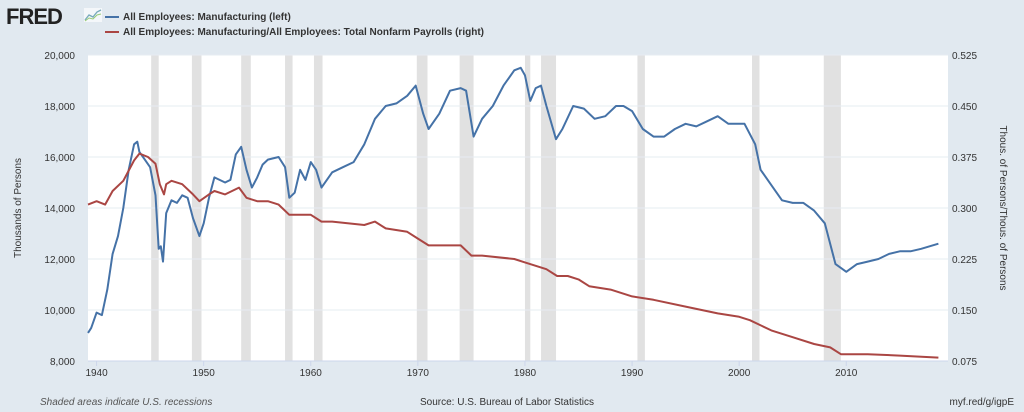 This screenshot has width=1024, height=412. Describe the element at coordinates (846, 373) in the screenshot. I see `x-tick-label: 2010` at that location.